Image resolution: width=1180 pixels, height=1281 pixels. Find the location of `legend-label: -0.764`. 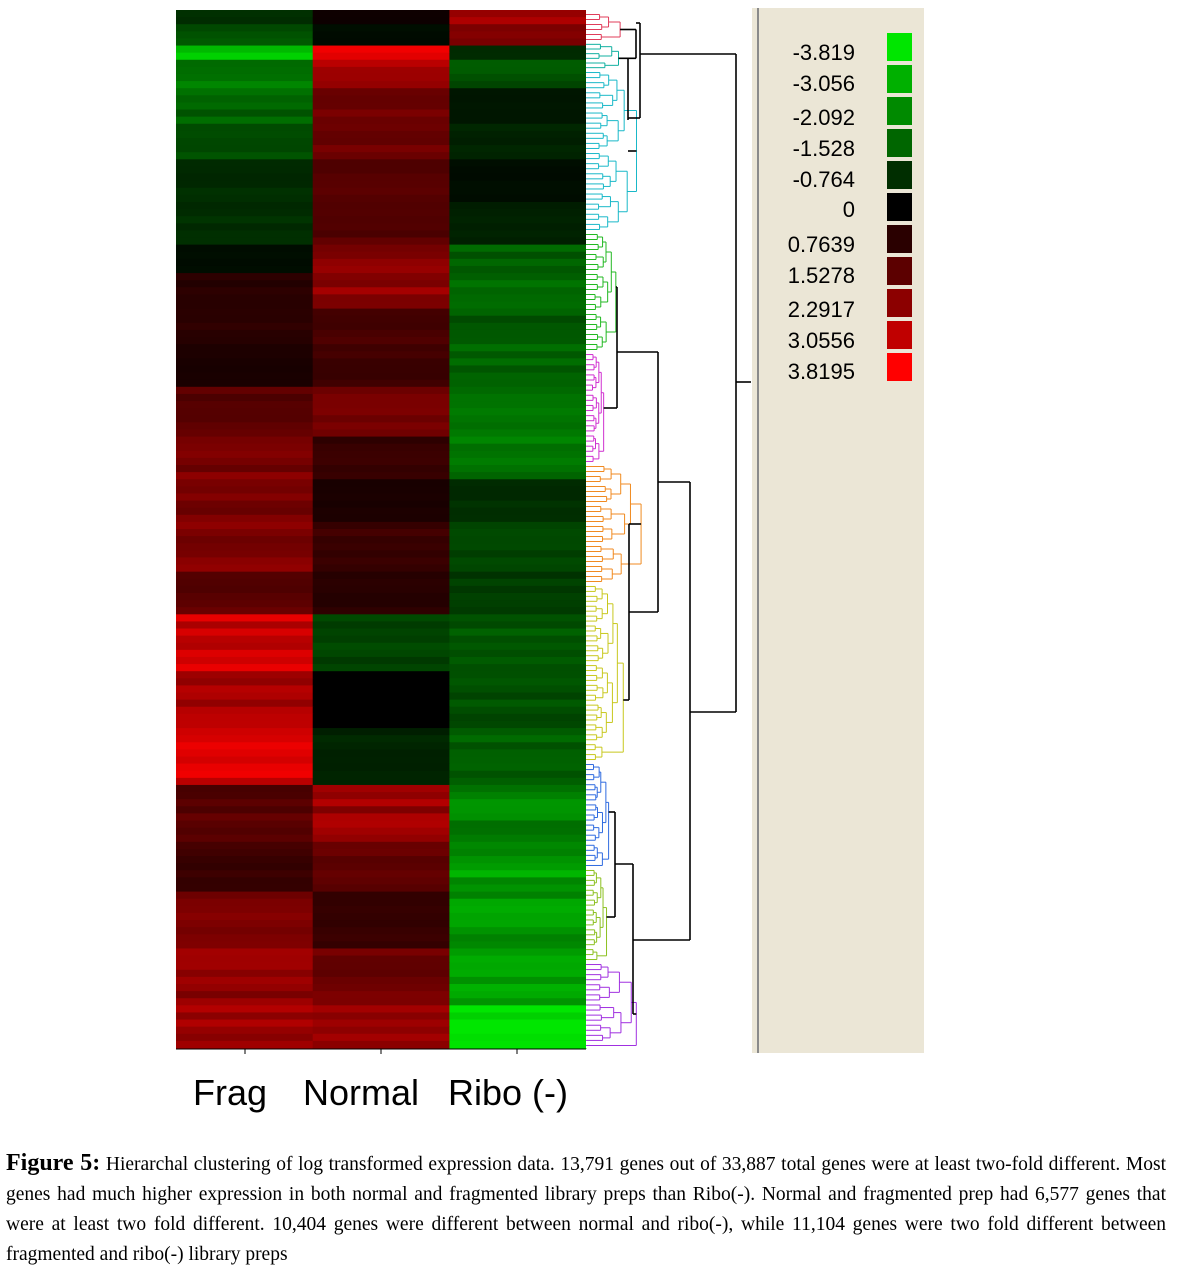

legend-label: -0.764 is located at coordinates (823, 179).